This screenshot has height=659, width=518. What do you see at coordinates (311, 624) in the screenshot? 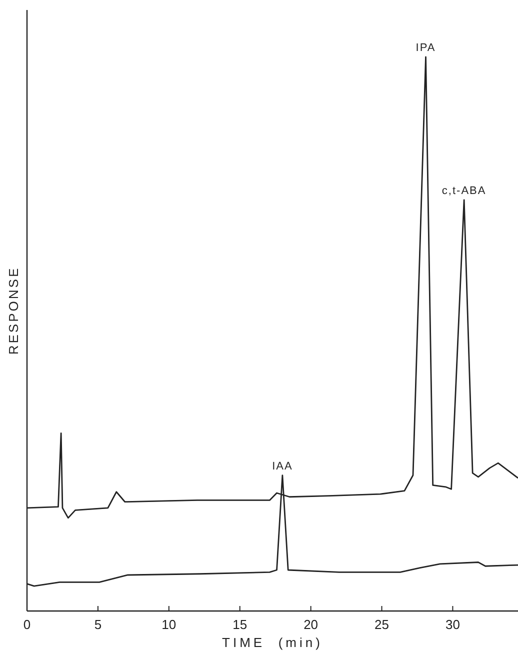
I see `x-tick-label: 20` at bounding box center [311, 624].